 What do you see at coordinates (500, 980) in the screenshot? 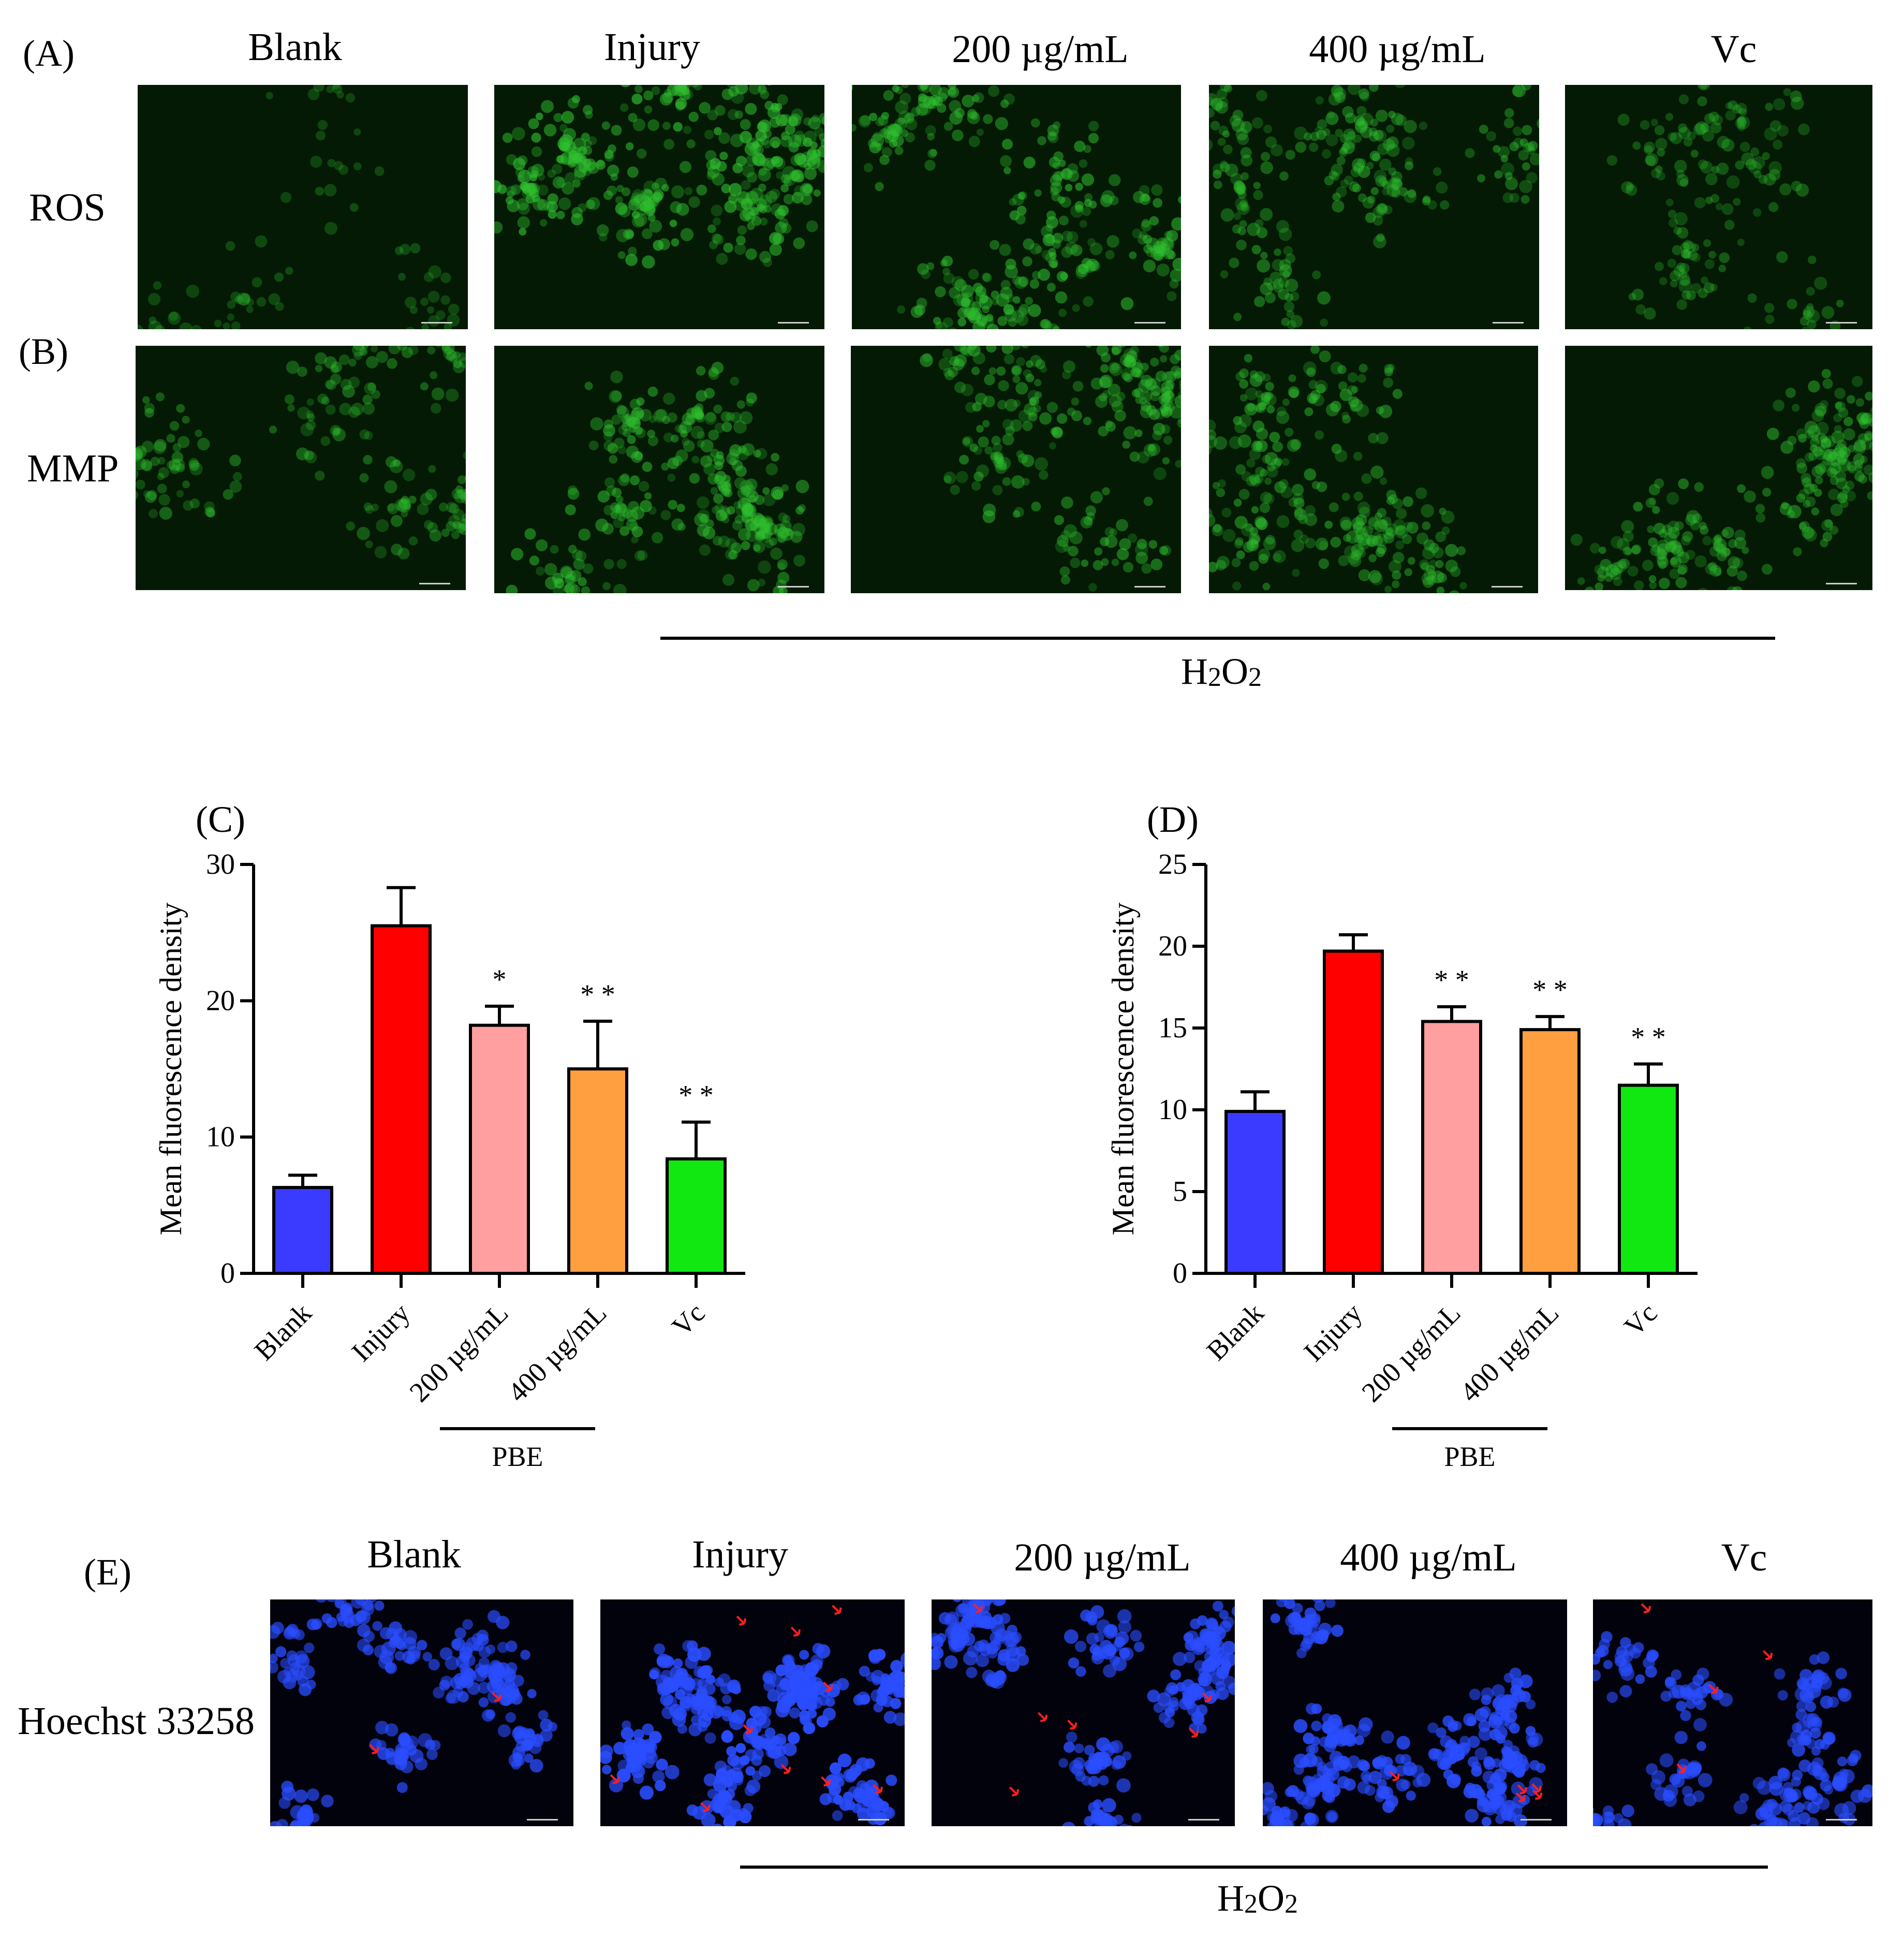
I see `chart-0-significance-2: *` at bounding box center [500, 980].